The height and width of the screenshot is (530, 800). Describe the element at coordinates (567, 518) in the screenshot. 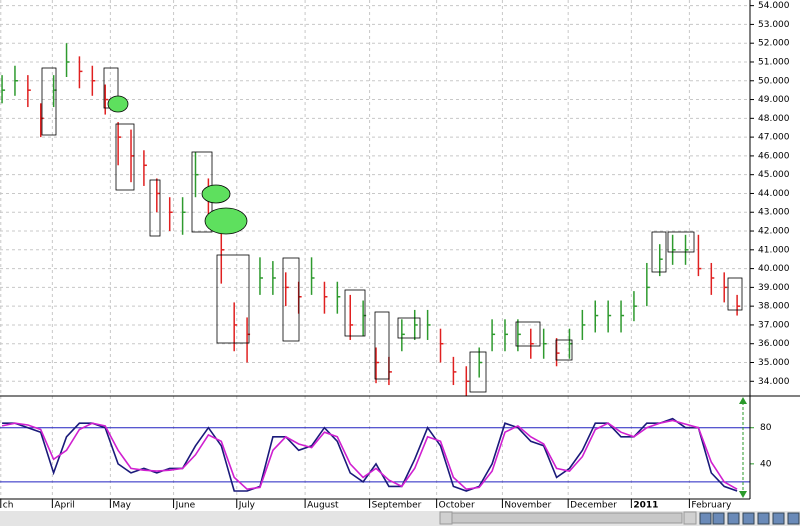

I see `scroll-thumb` at that location.